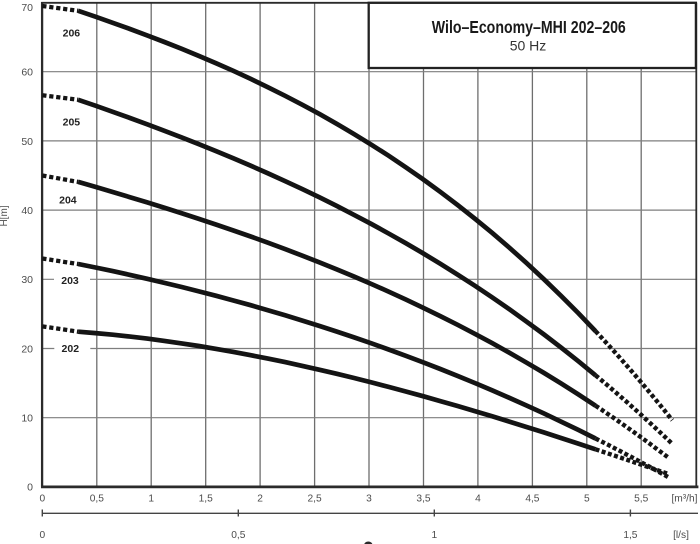 Image resolution: width=700 pixels, height=544 pixels. Describe the element at coordinates (72, 33) in the screenshot. I see `svg-text: 206` at that location.